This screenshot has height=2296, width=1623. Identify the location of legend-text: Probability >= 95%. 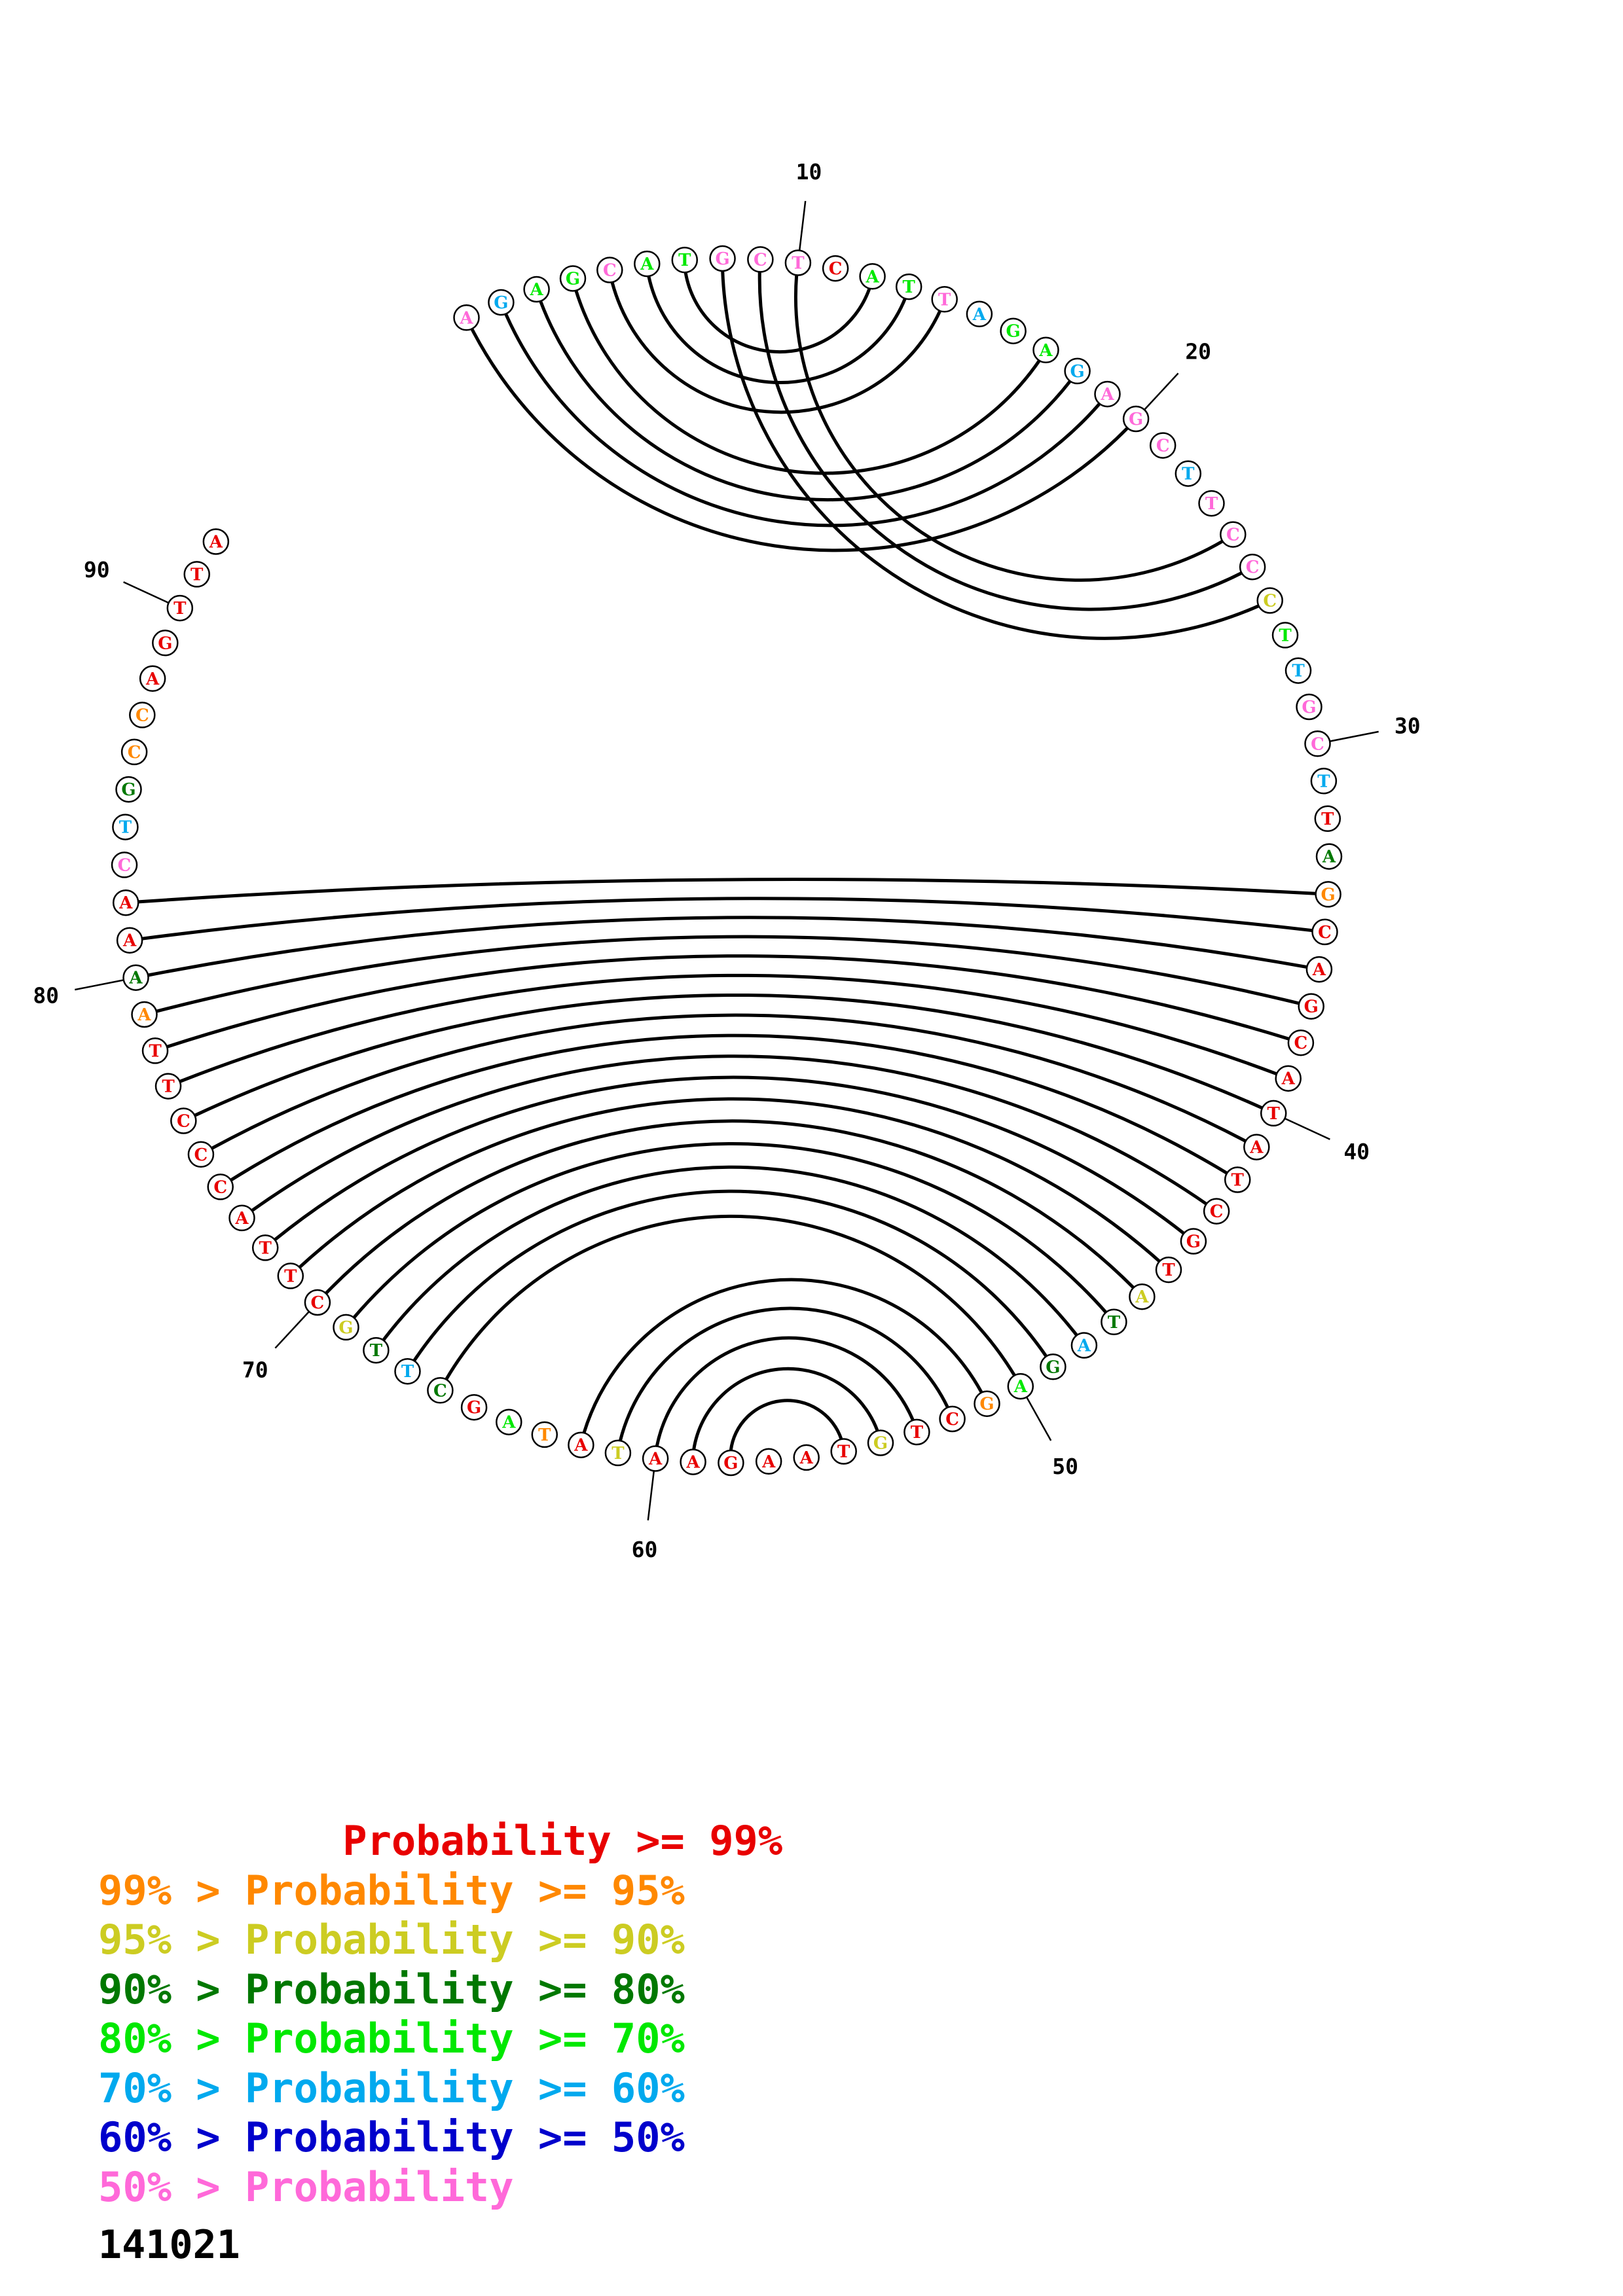
(464, 1890).